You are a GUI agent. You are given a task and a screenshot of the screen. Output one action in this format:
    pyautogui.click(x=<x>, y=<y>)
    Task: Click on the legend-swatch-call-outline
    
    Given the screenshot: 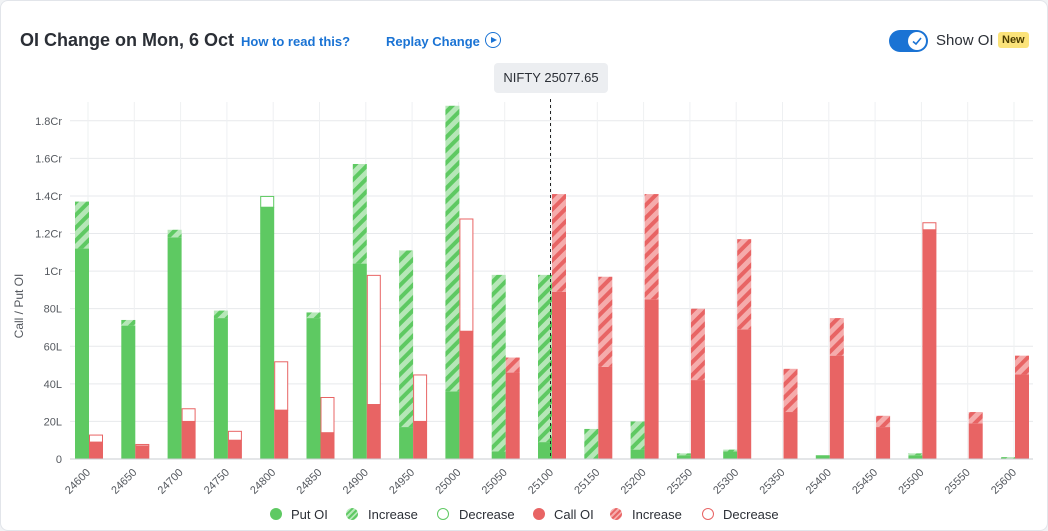 What is the action you would take?
    pyautogui.click(x=708, y=514)
    